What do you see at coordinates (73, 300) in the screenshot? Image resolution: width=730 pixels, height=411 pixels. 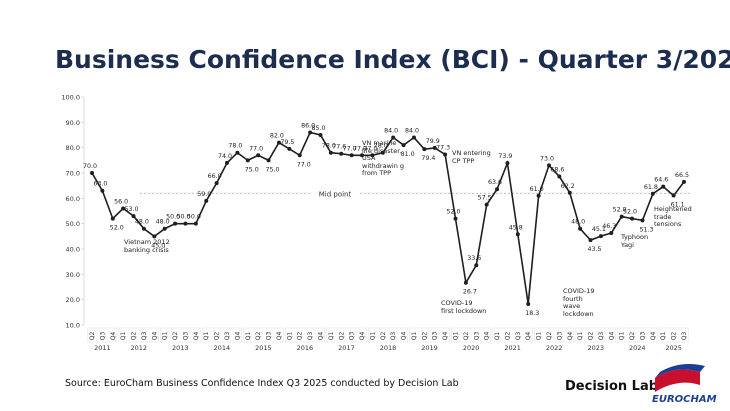 I see `y-tick-label: 20.0` at bounding box center [73, 300].